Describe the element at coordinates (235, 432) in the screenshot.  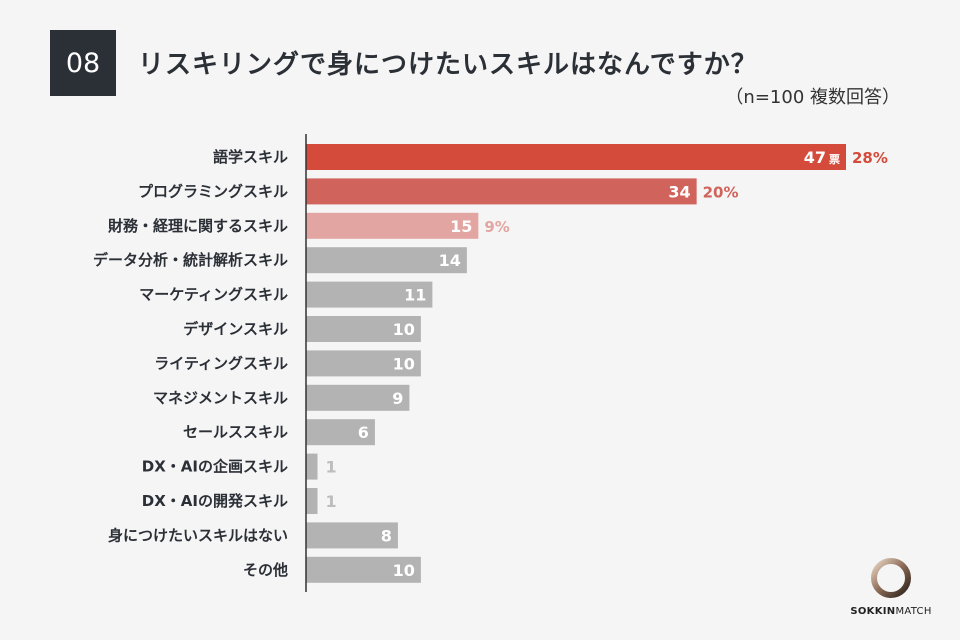
I see `category-label: セールススキル` at that location.